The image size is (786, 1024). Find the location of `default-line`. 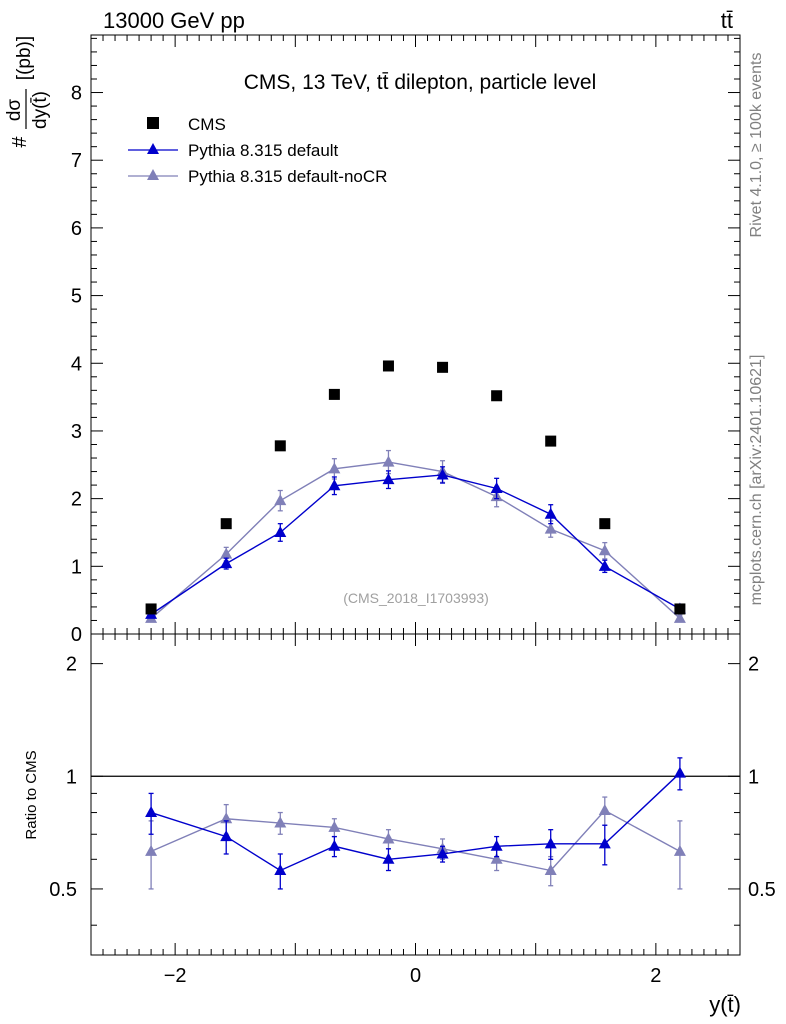

default-line is located at coordinates (415, 544).